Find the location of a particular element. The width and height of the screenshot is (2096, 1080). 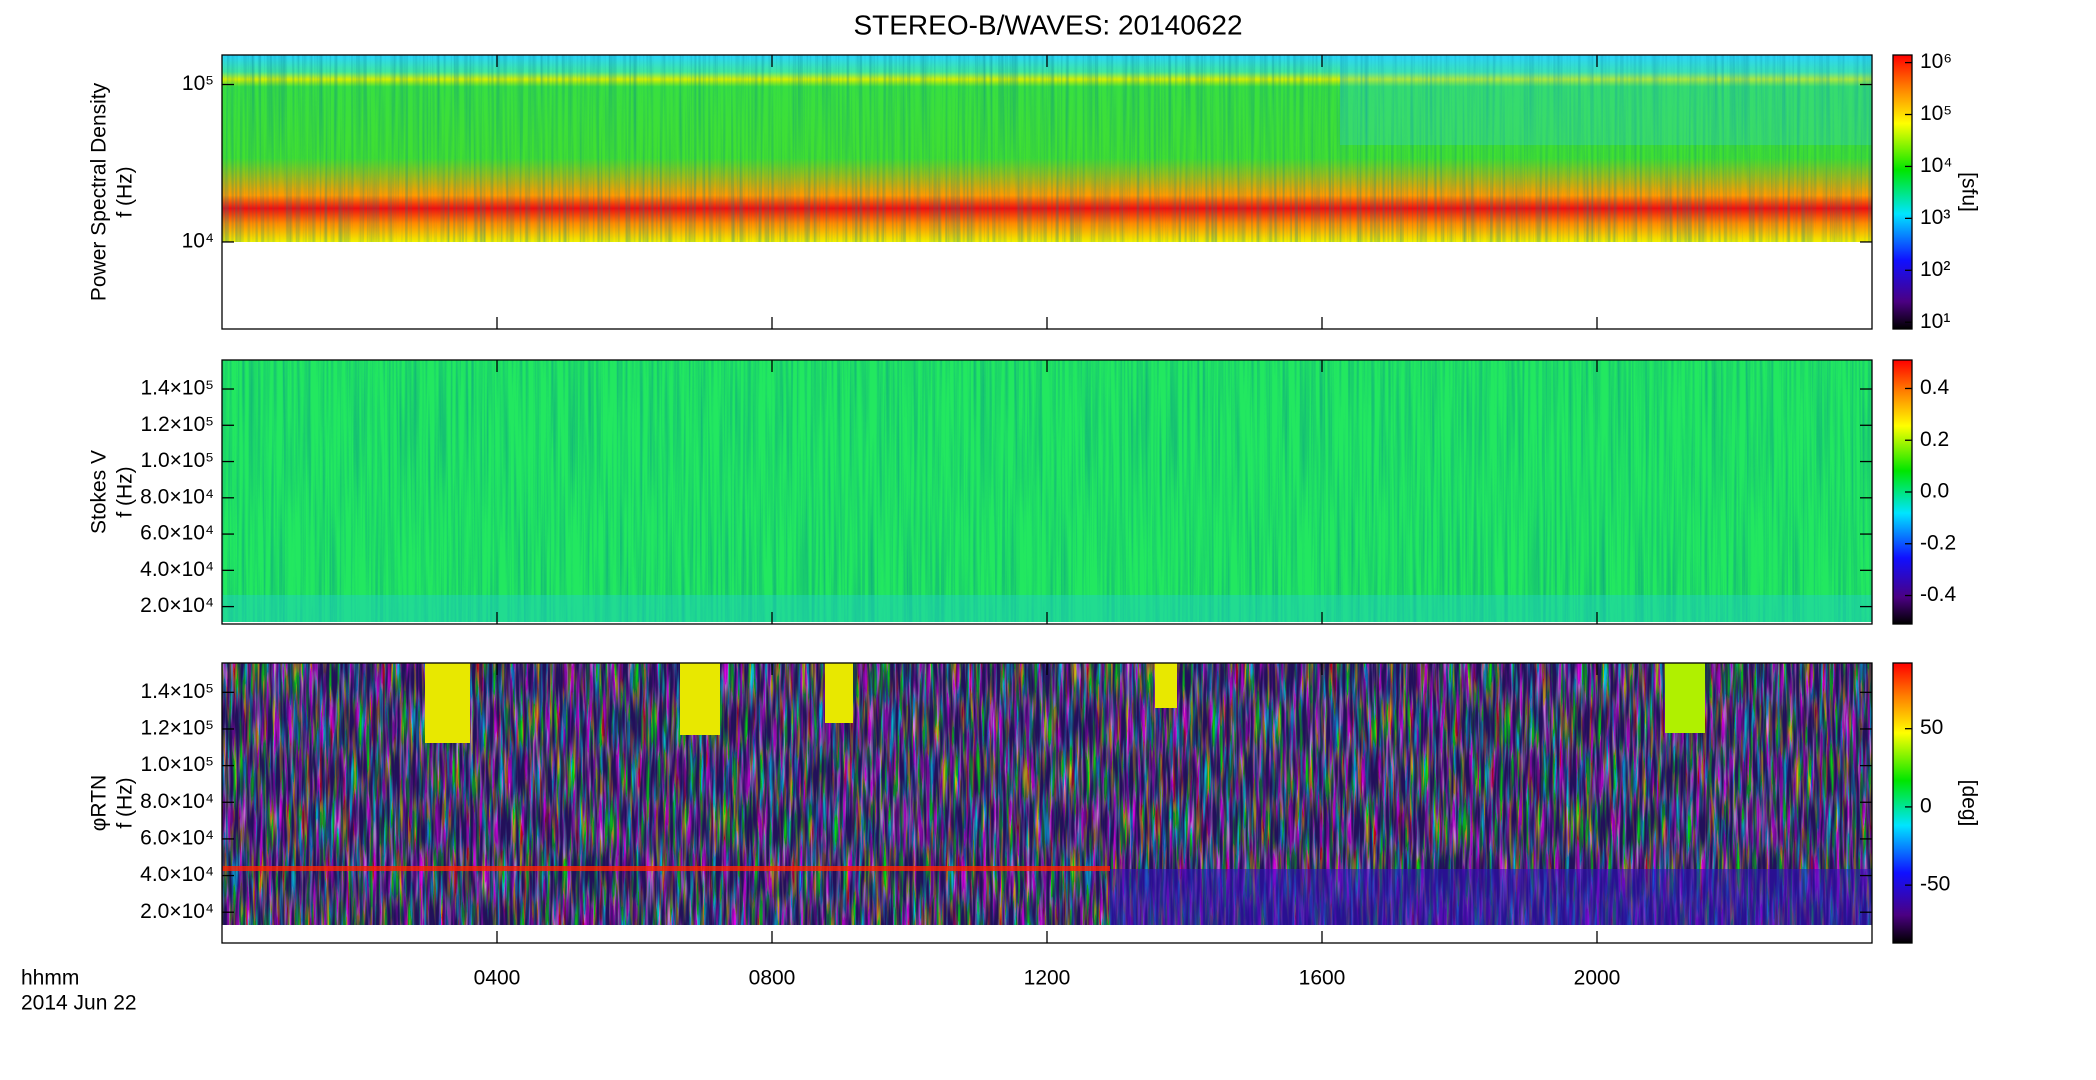

y-axis-label: φRTN is located at coordinates (99, 803).